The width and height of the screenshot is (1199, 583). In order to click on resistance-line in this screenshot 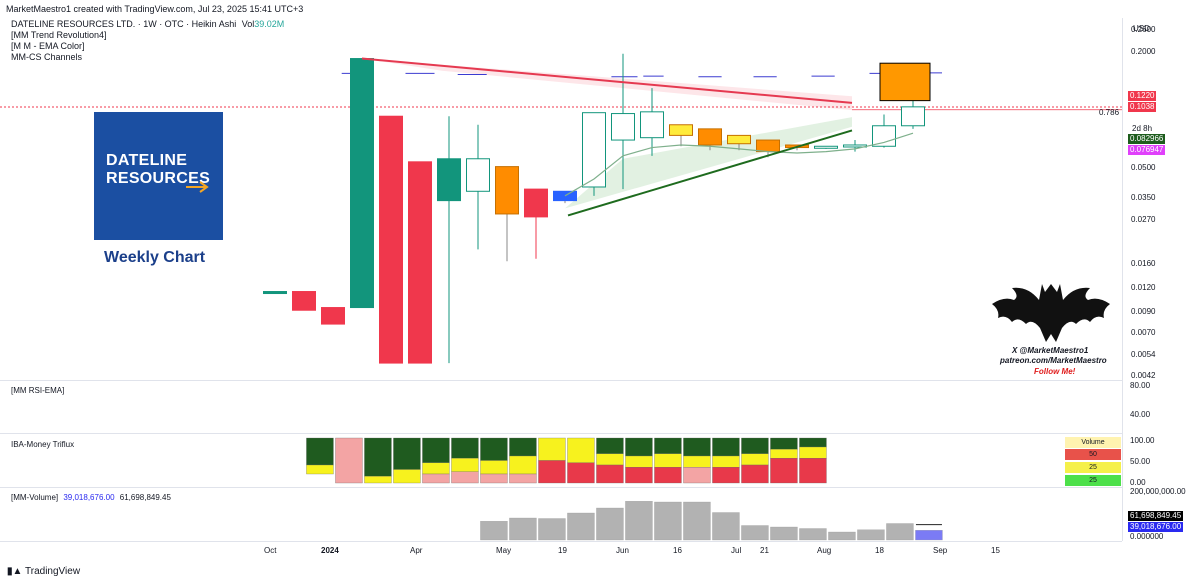, I will do `click(607, 80)`.